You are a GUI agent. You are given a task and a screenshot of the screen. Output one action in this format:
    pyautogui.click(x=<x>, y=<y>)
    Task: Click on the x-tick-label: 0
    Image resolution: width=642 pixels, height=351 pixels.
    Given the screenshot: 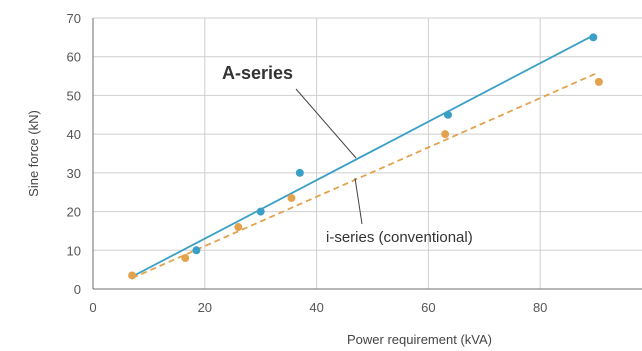 What is the action you would take?
    pyautogui.click(x=92, y=307)
    